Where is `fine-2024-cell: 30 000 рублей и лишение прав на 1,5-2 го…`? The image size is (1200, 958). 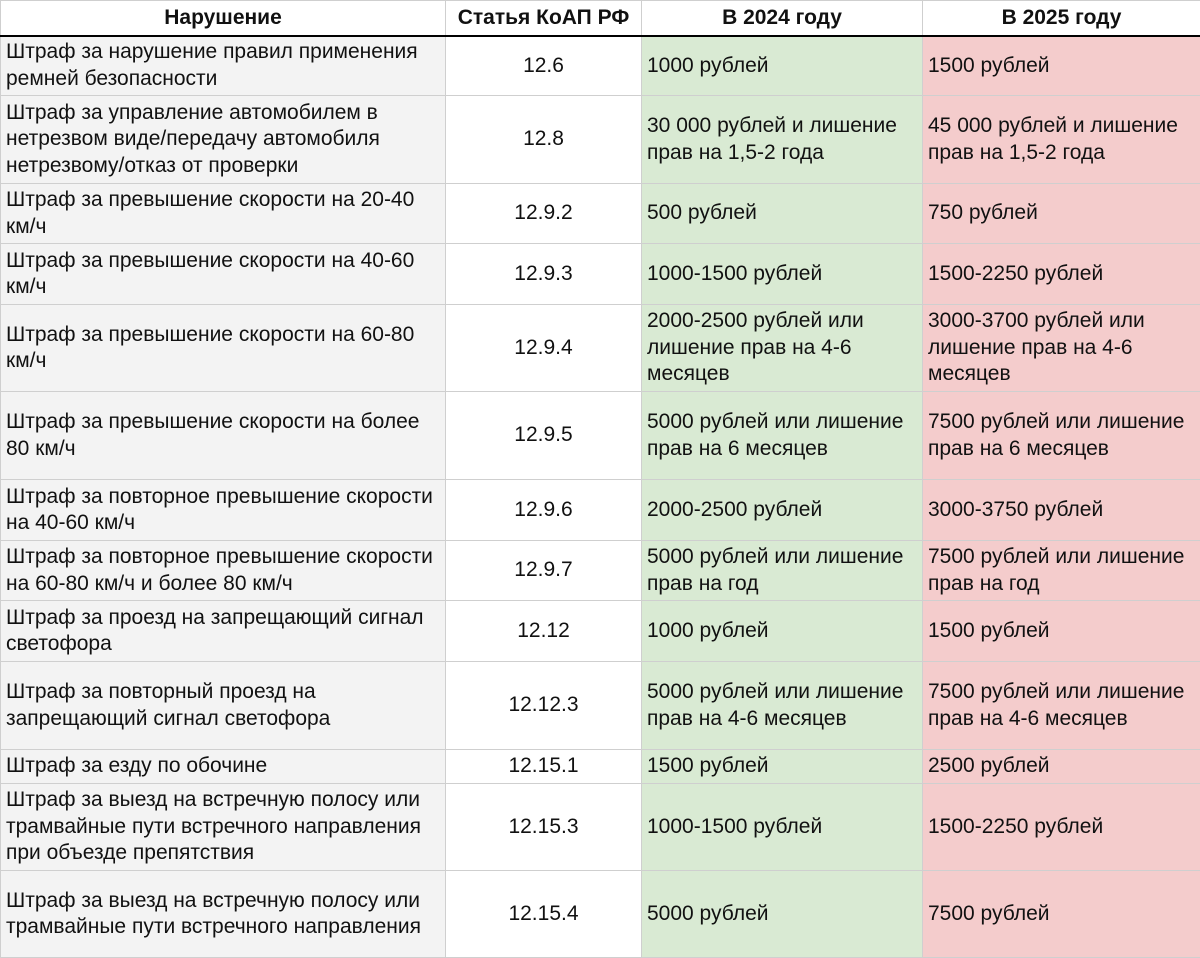
fine-2024-cell: 30 000 рублей и лишение прав на 1,5-2 го… is located at coordinates (782, 140).